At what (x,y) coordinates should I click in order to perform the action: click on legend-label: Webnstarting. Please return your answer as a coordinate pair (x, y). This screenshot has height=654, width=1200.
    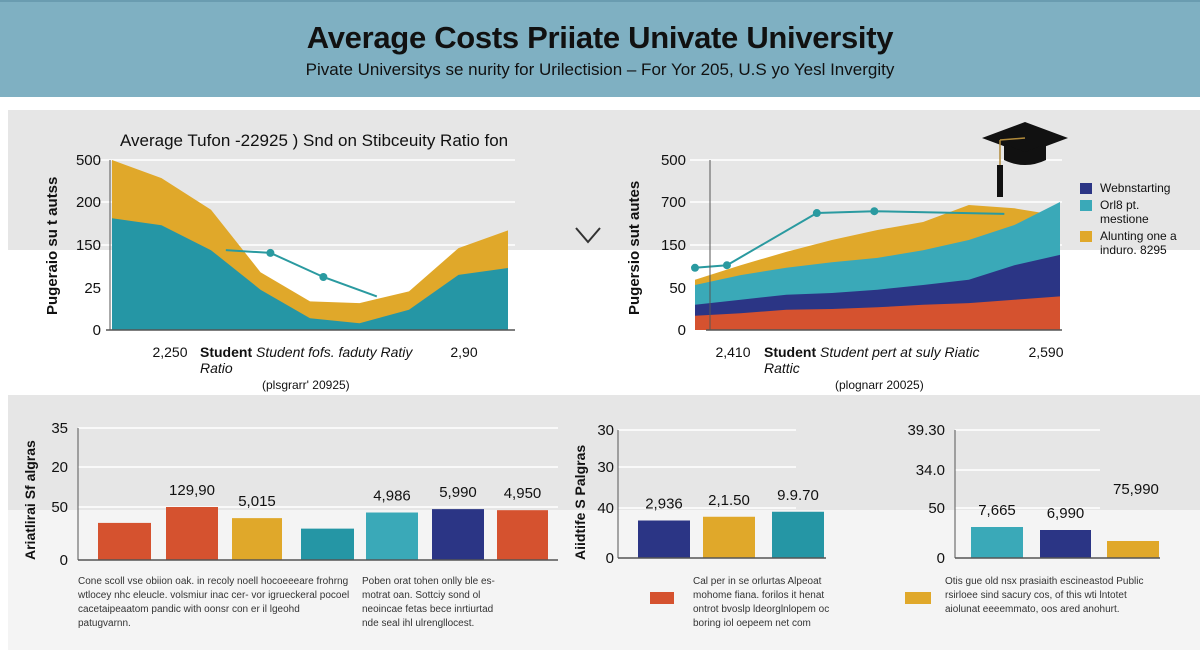
    Looking at the image, I should click on (1135, 188).